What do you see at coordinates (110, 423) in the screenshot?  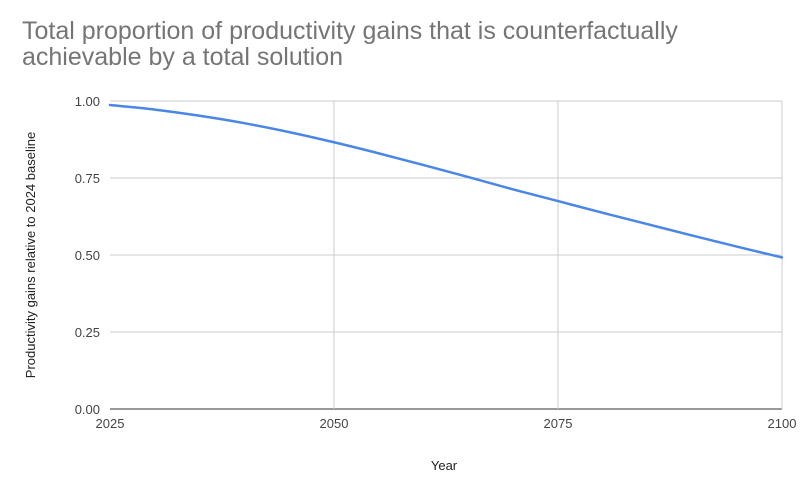 I see `x-tick-label: 2025` at bounding box center [110, 423].